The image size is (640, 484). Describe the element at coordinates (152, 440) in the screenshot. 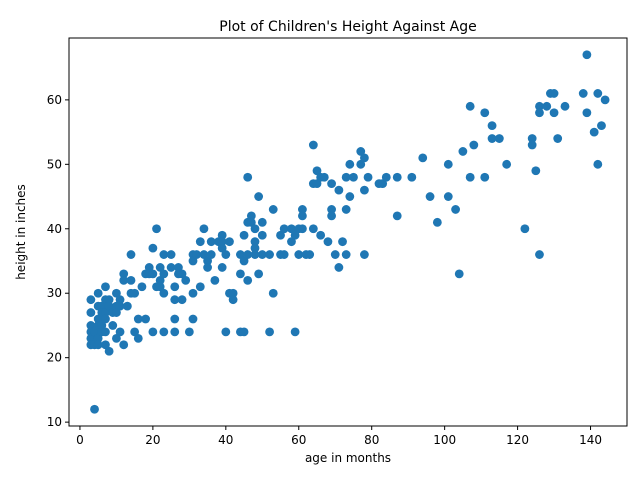

I see `x-tick-label: 20` at that location.